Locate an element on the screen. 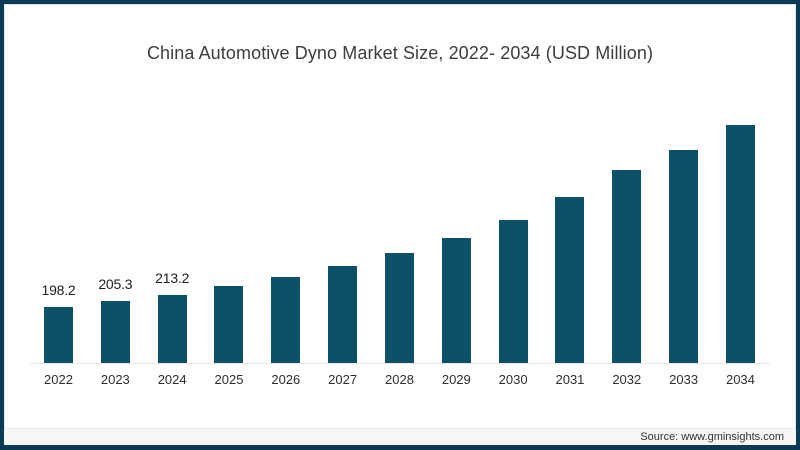 This screenshot has width=800, height=450. year-label: 2029 is located at coordinates (456, 379).